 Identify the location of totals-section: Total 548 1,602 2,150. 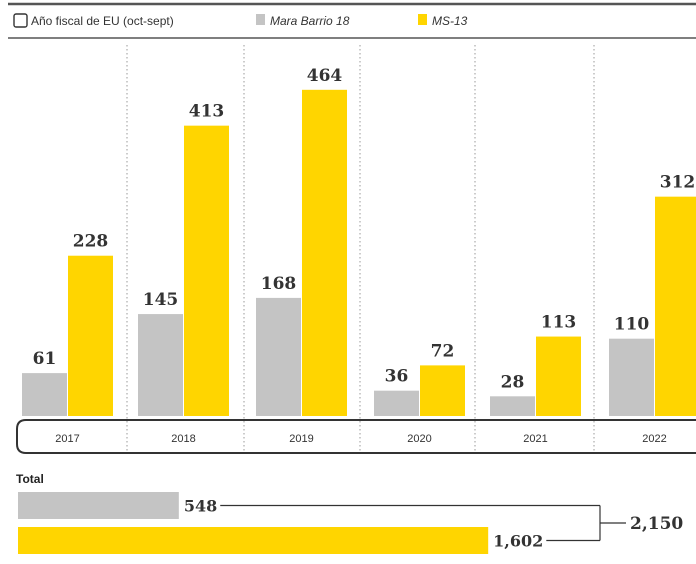
(349, 513).